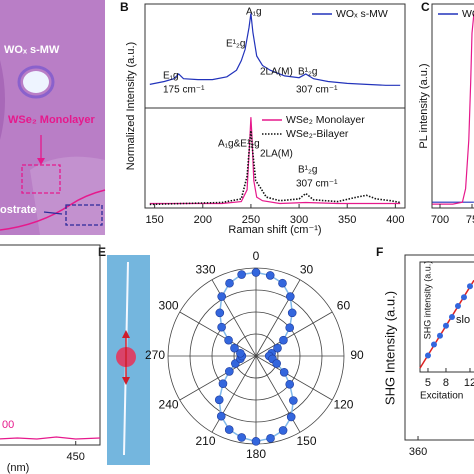  What do you see at coordinates (440, 220) in the screenshot?
I see `x-tick-label: 700` at bounding box center [440, 220].